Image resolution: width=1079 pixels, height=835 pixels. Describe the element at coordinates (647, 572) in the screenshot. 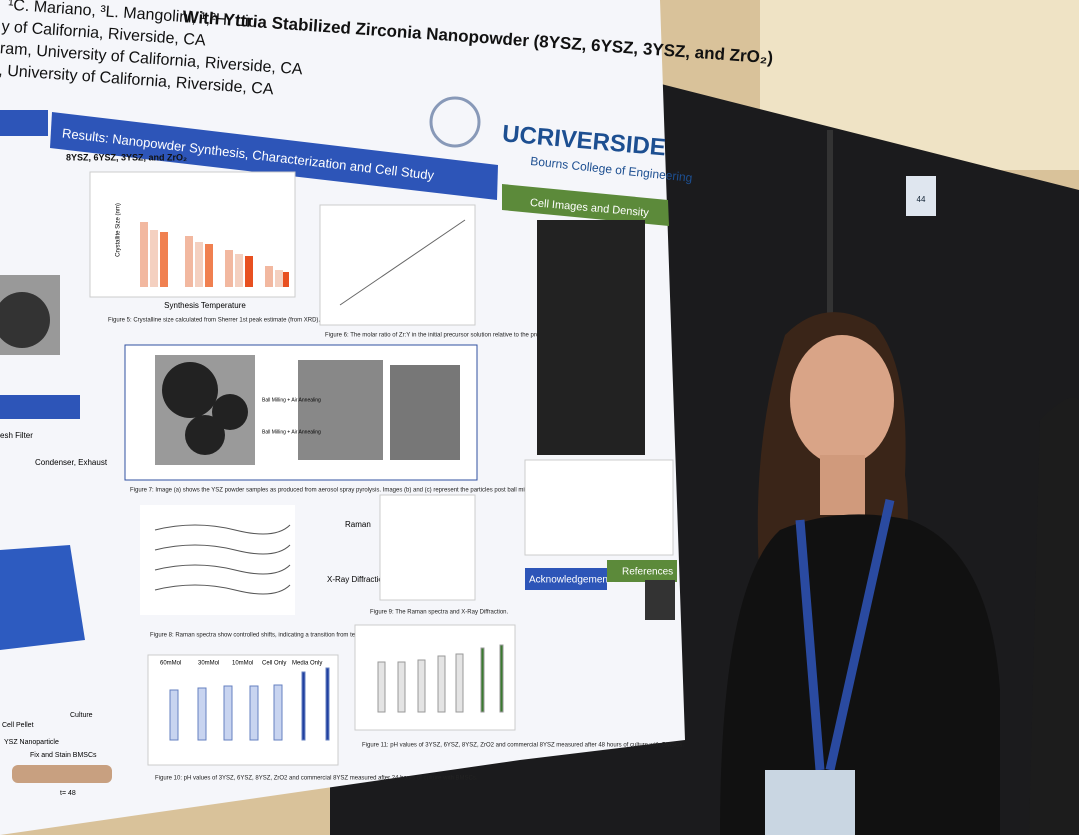

I see `ref-heading: References` at that location.